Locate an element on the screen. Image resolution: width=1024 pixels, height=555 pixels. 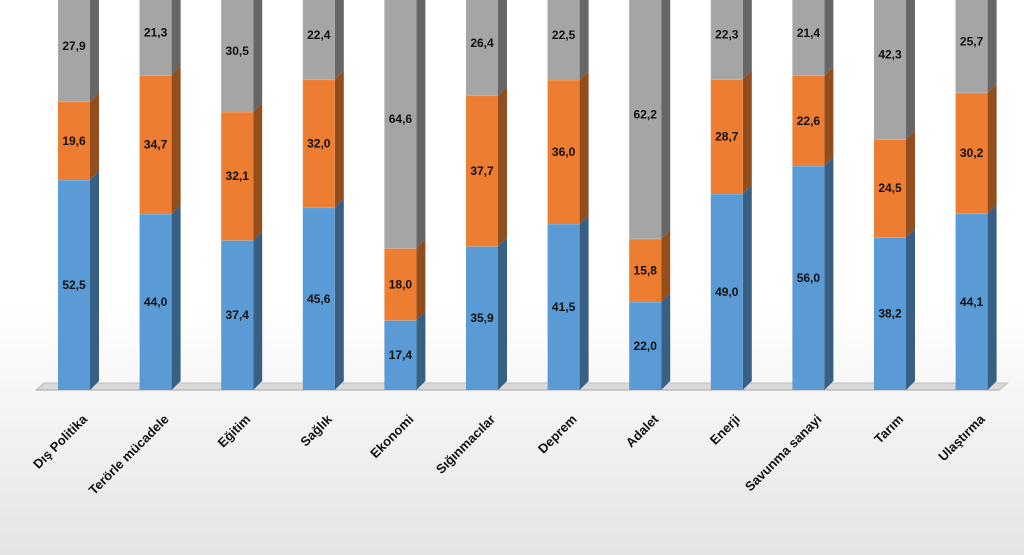
data-label-s3-1: 27,9 is located at coordinates (74, 46).